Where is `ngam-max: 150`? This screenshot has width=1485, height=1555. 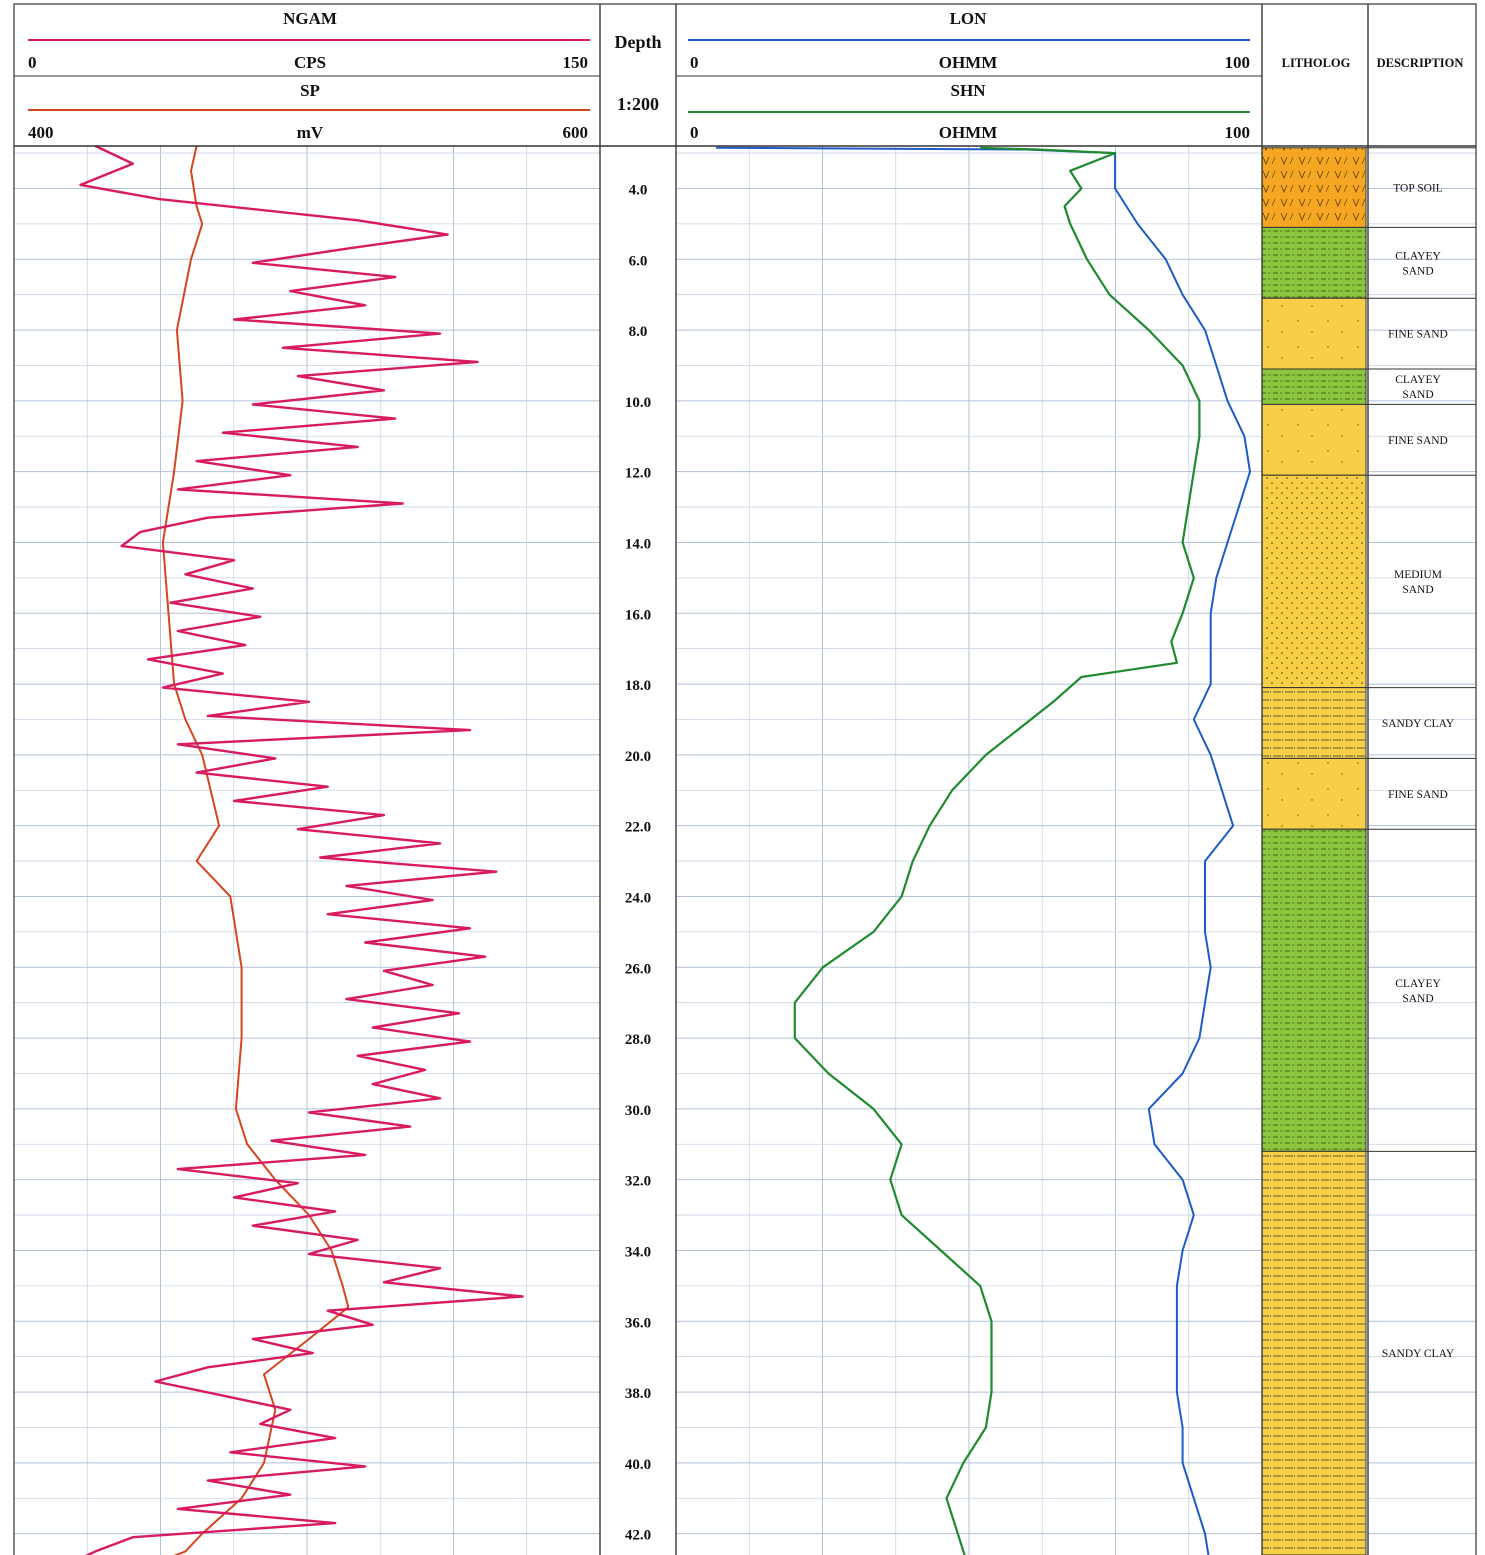 ngam-max: 150 is located at coordinates (576, 62).